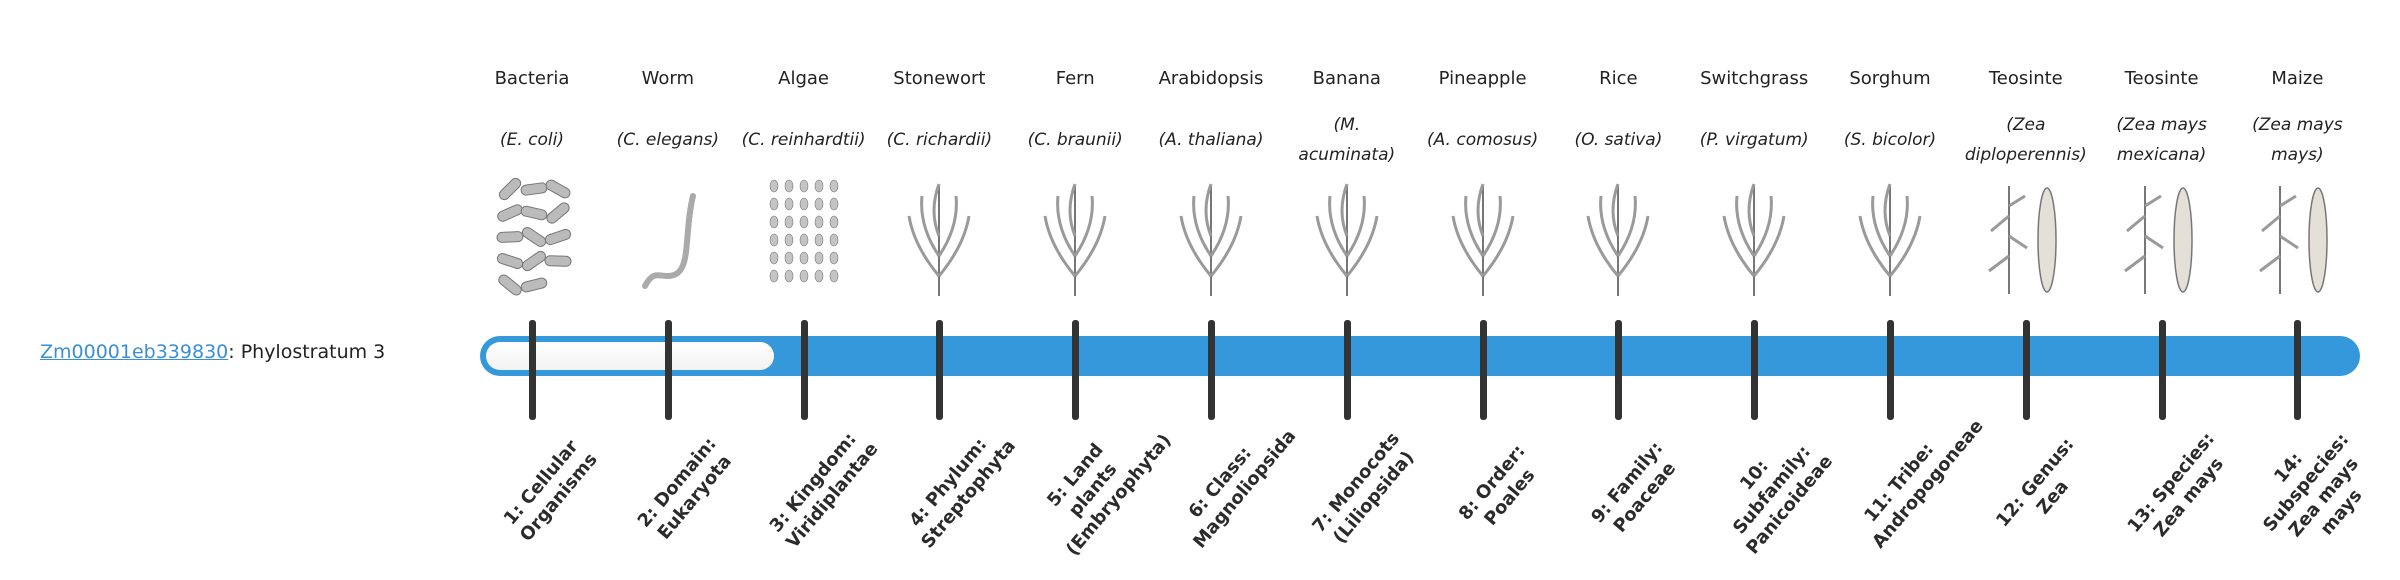 This screenshot has width=2400, height=580. Describe the element at coordinates (1075, 239) in the screenshot. I see `fern-icon` at that location.